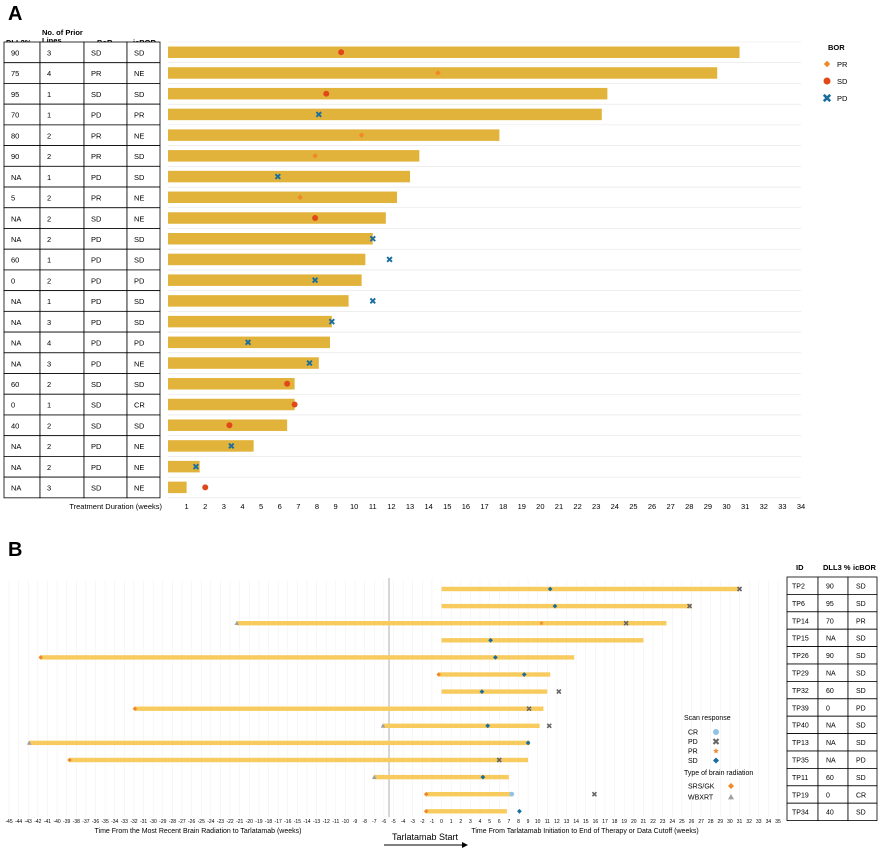 This screenshot has height=854, width=882. What do you see at coordinates (85, 822) in the screenshot?
I see `x-tick-label: -37` at bounding box center [85, 822].